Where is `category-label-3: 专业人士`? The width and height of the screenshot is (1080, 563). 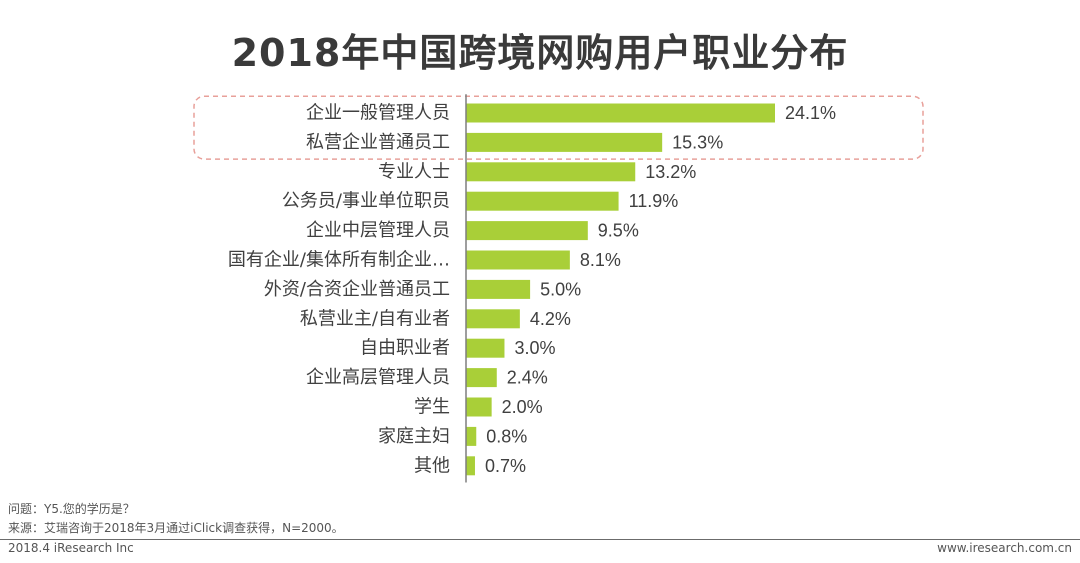
category-label-3: 专业人士 is located at coordinates (414, 171).